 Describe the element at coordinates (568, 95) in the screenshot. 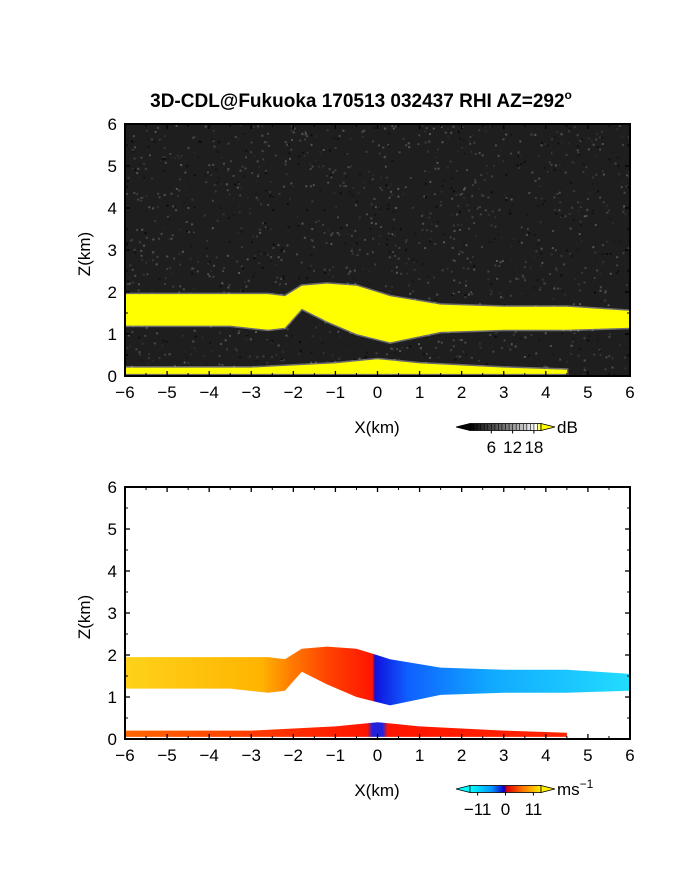

I see `chart-title-superscript: o` at that location.